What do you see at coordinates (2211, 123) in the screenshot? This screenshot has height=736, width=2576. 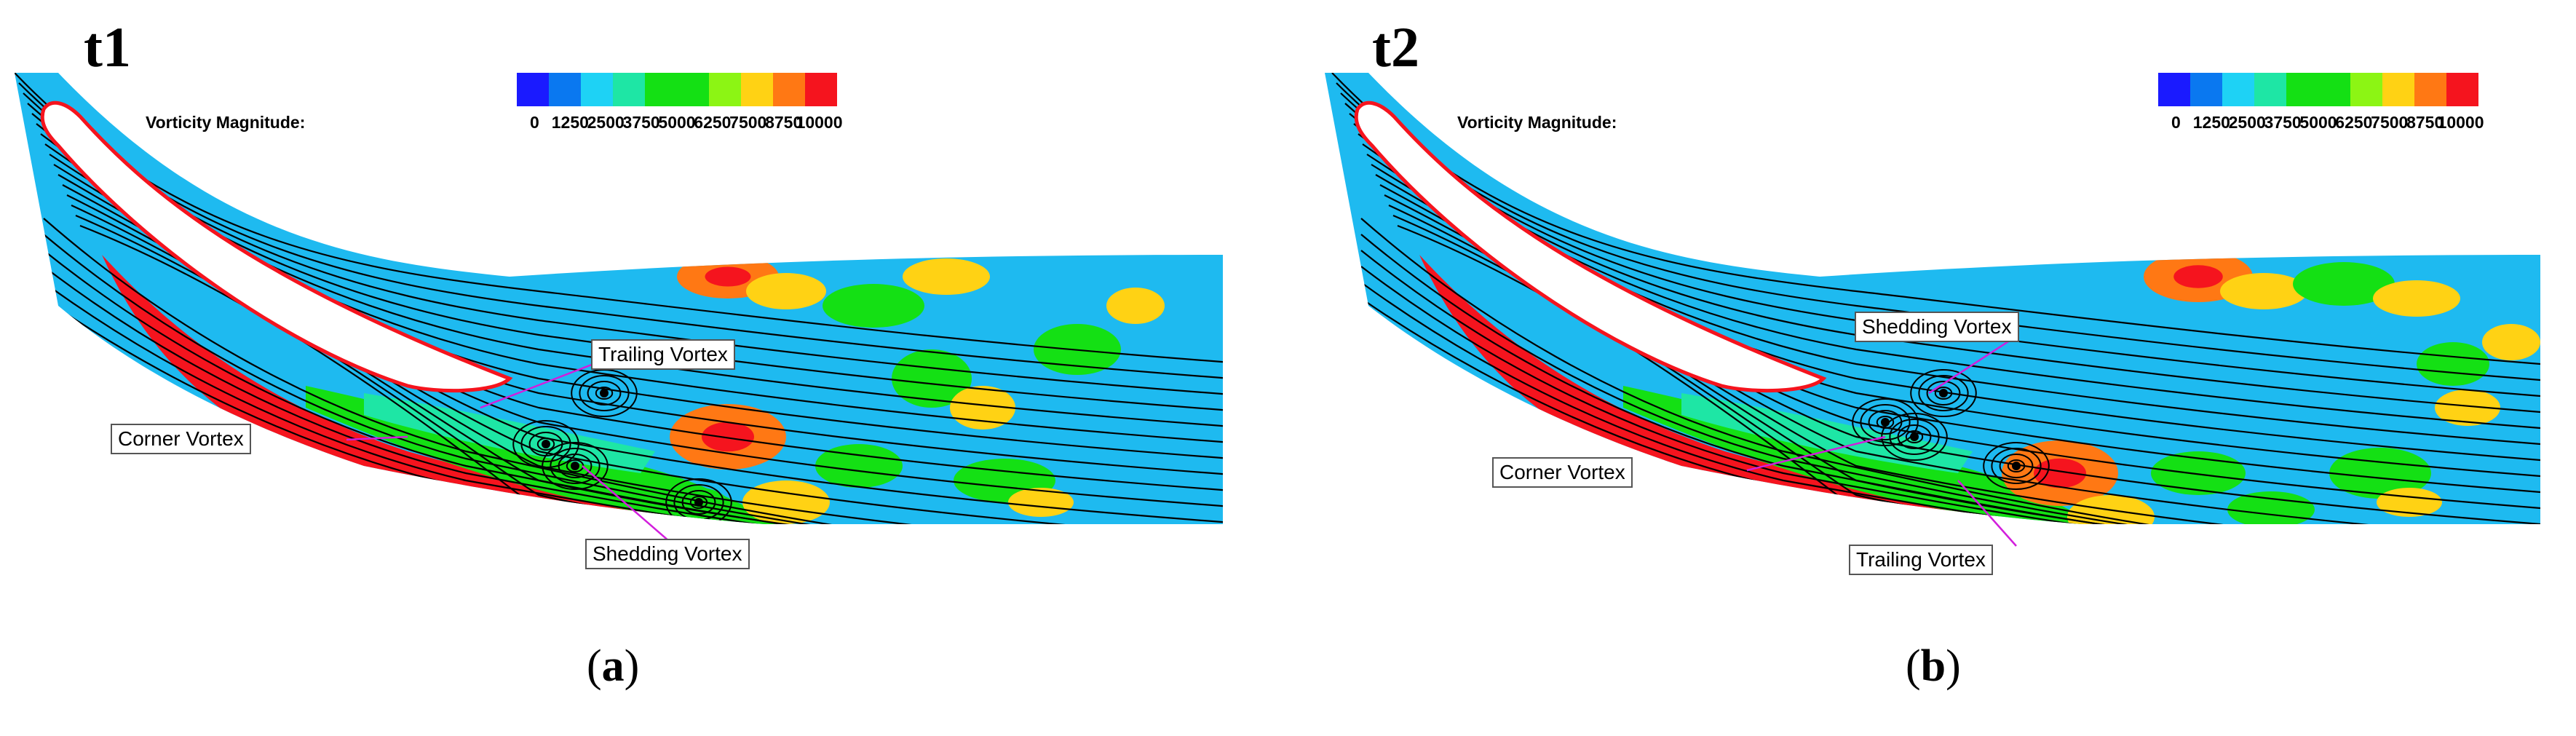 I see `colorbar-tick-label: 1250` at bounding box center [2211, 123].